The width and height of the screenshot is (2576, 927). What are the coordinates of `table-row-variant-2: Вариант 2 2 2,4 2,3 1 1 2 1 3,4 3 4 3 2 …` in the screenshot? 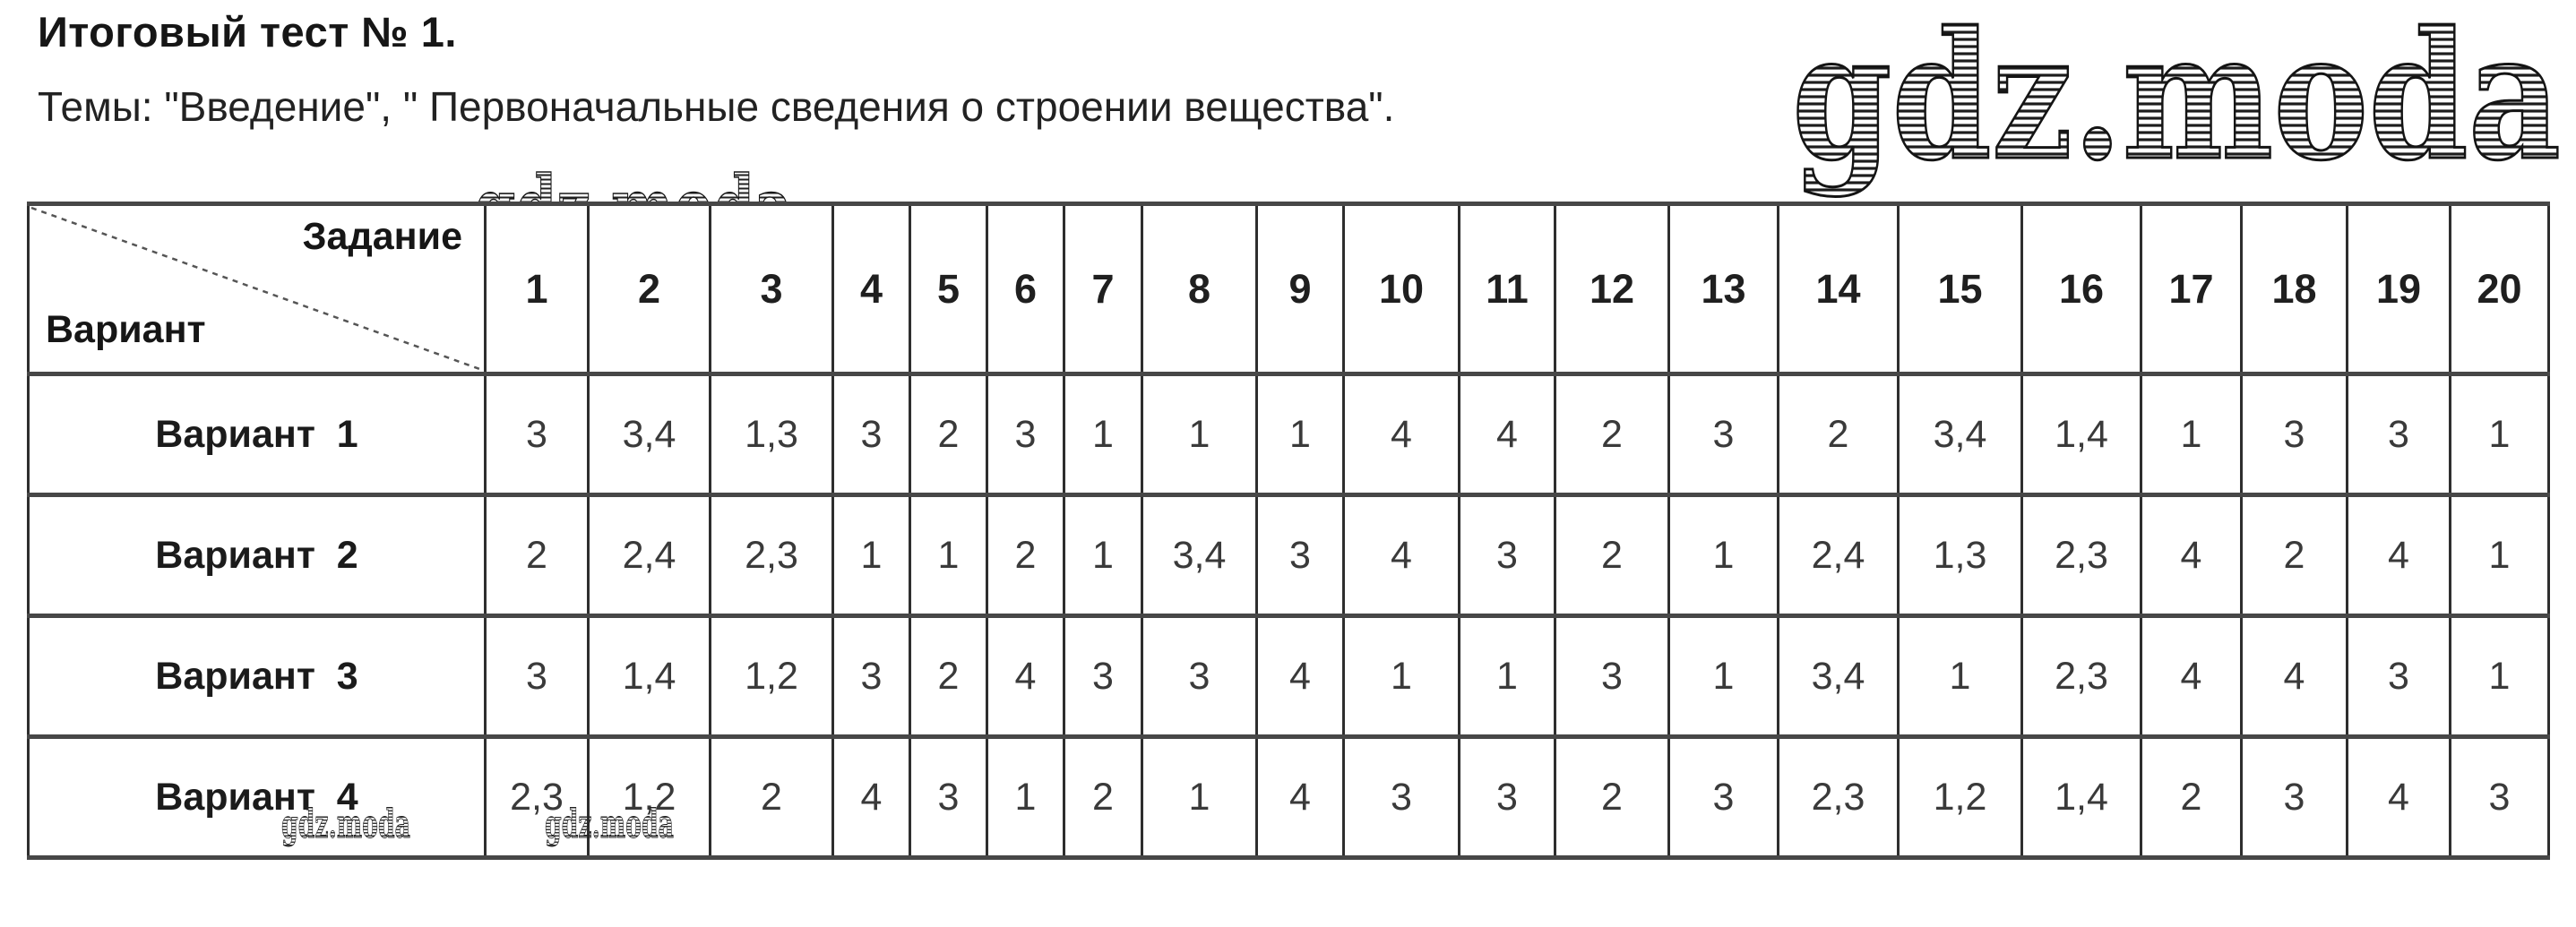 It's located at (1288, 555).